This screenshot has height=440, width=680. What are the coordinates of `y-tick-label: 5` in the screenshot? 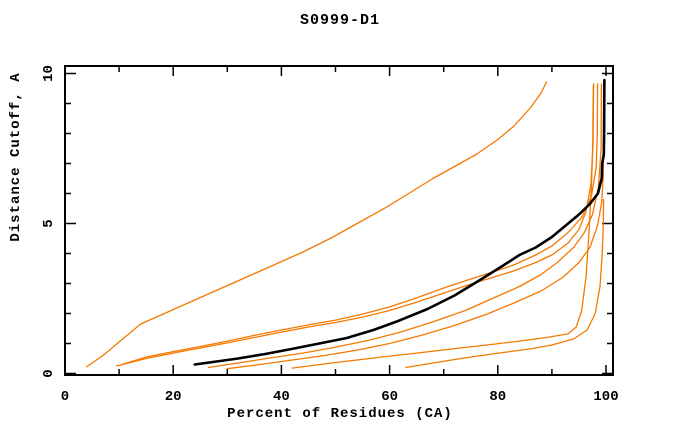 It's located at (49, 223).